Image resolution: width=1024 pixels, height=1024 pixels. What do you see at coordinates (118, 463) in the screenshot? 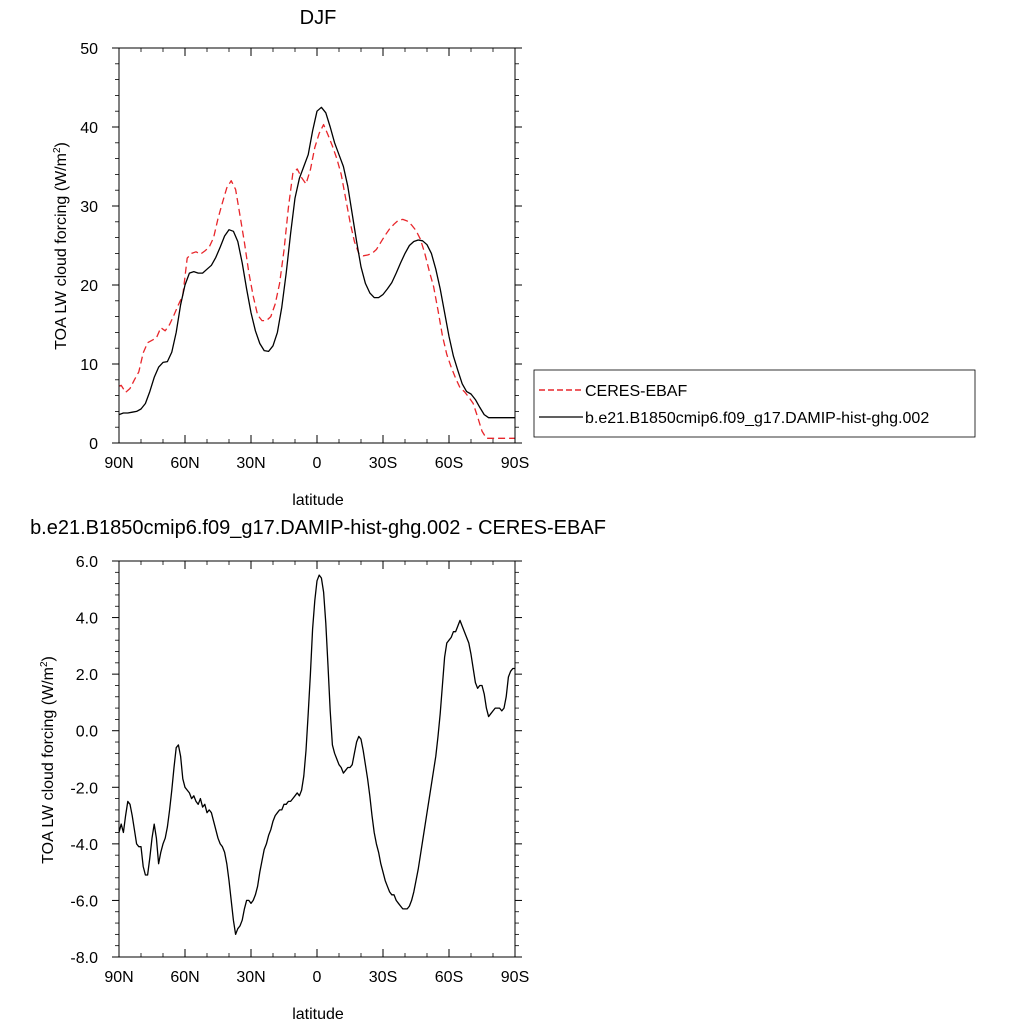
I see `top-x-tick-label: 90N` at bounding box center [118, 463].